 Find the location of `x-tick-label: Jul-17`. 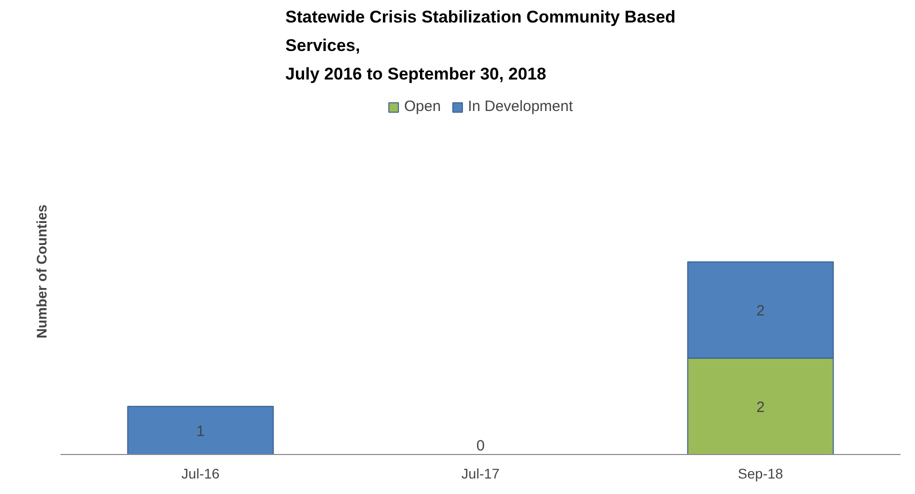

x-tick-label: Jul-17 is located at coordinates (480, 474).